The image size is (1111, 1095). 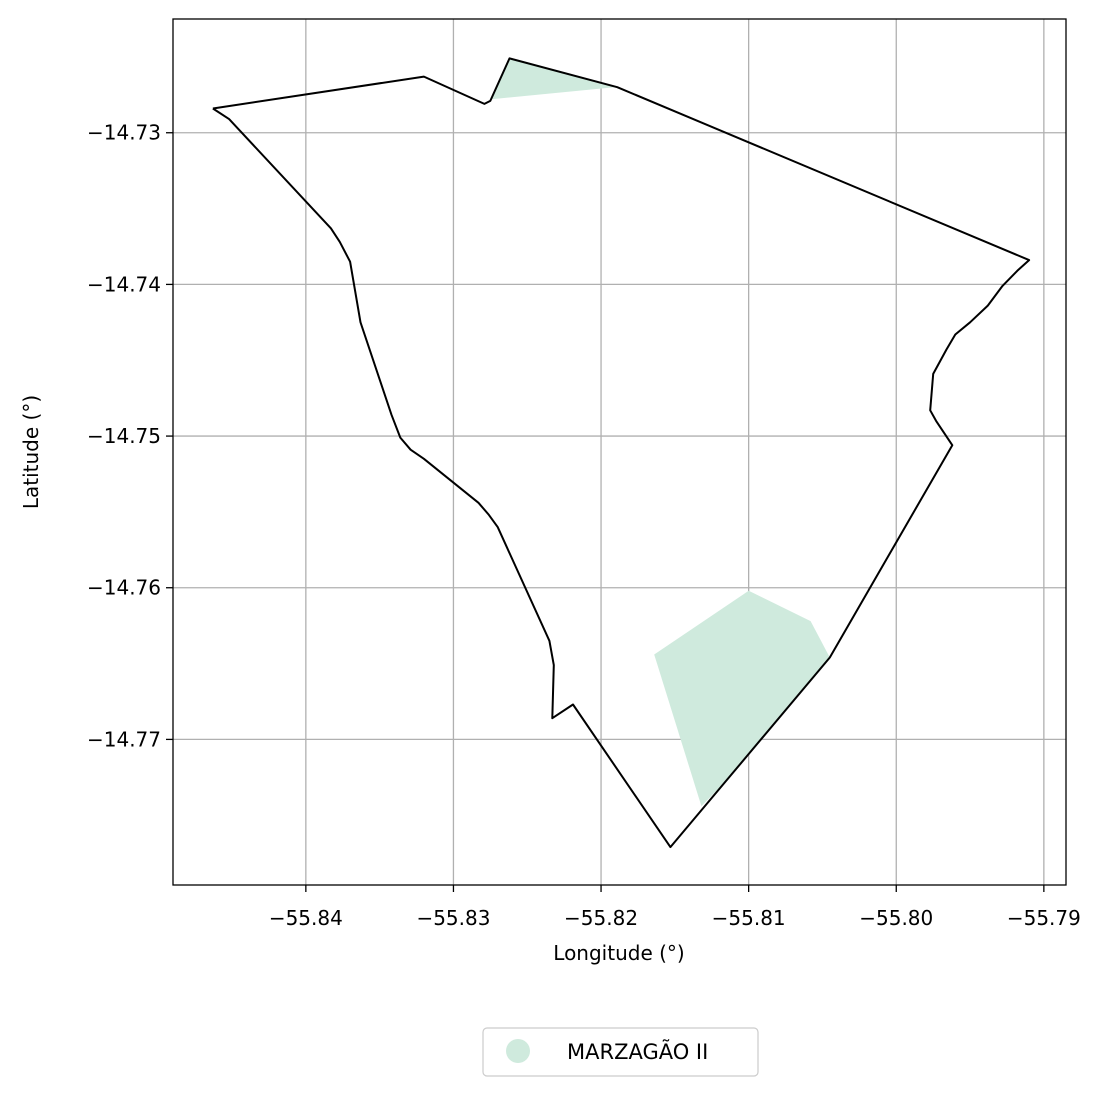 I want to click on y-tick-label: −14.76, so click(x=124, y=588).